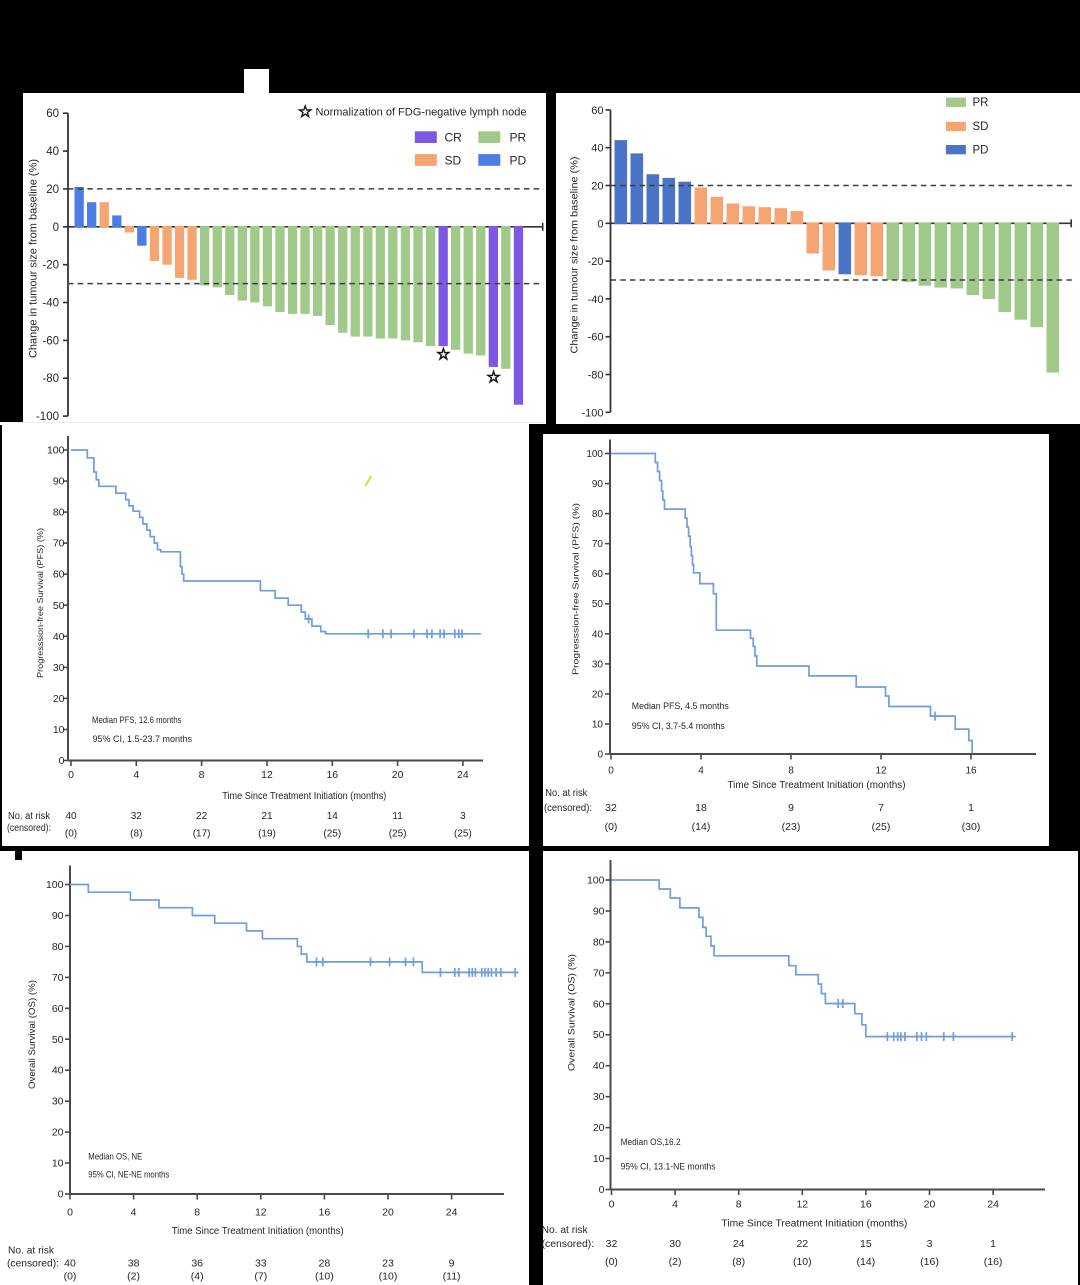  What do you see at coordinates (59, 544) in the screenshot?
I see `svg-text: 70` at bounding box center [59, 544].